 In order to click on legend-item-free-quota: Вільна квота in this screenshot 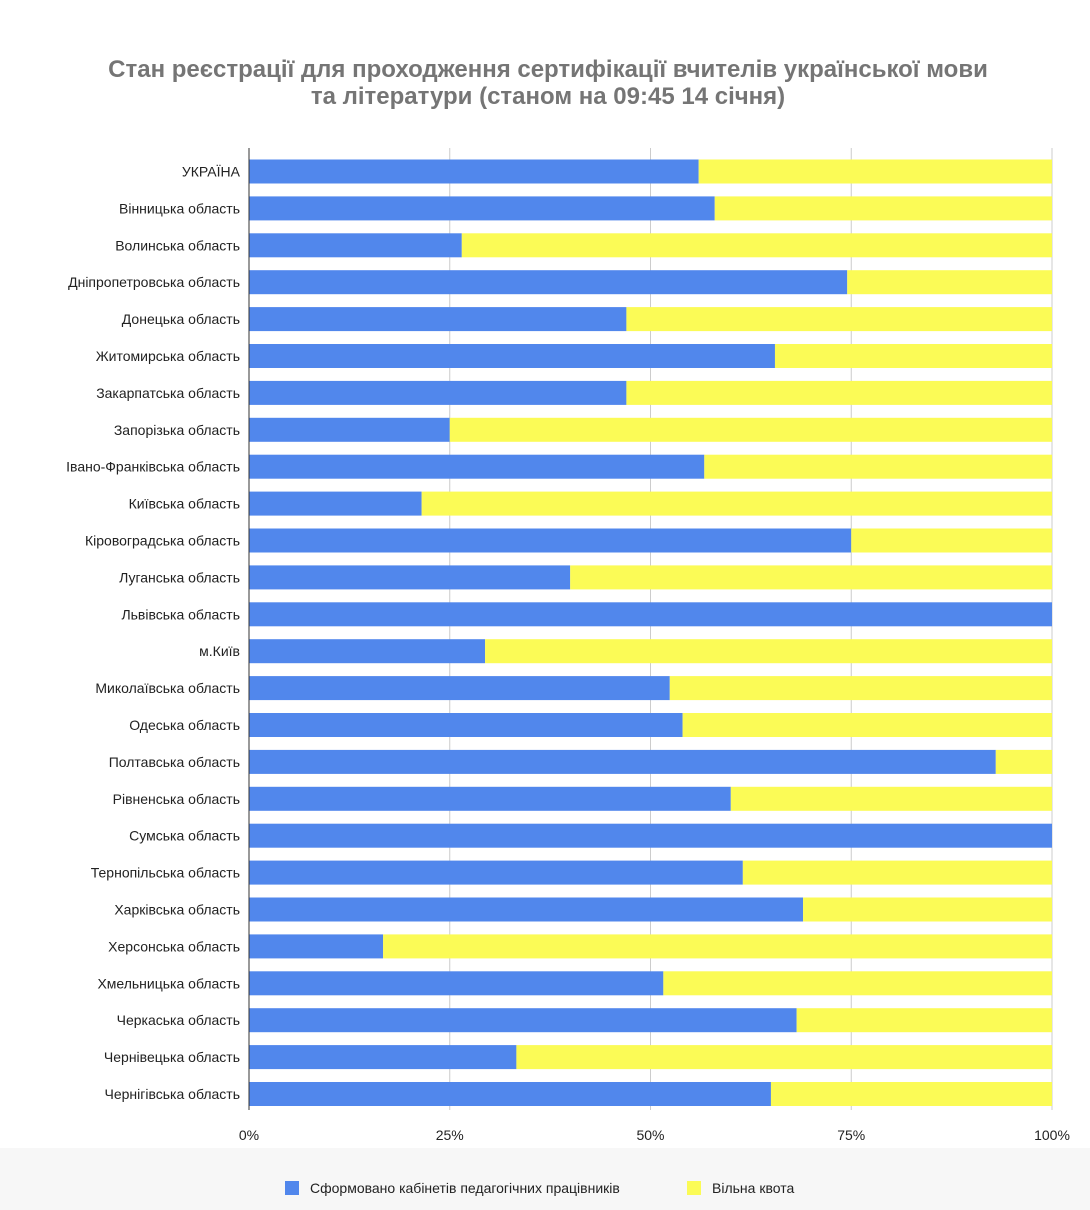, I will do `click(740, 1188)`.